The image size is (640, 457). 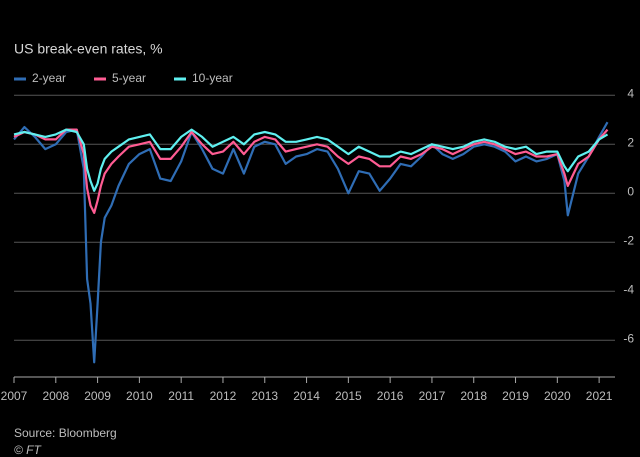 I want to click on y-tick-label: -4, so click(x=628, y=289).